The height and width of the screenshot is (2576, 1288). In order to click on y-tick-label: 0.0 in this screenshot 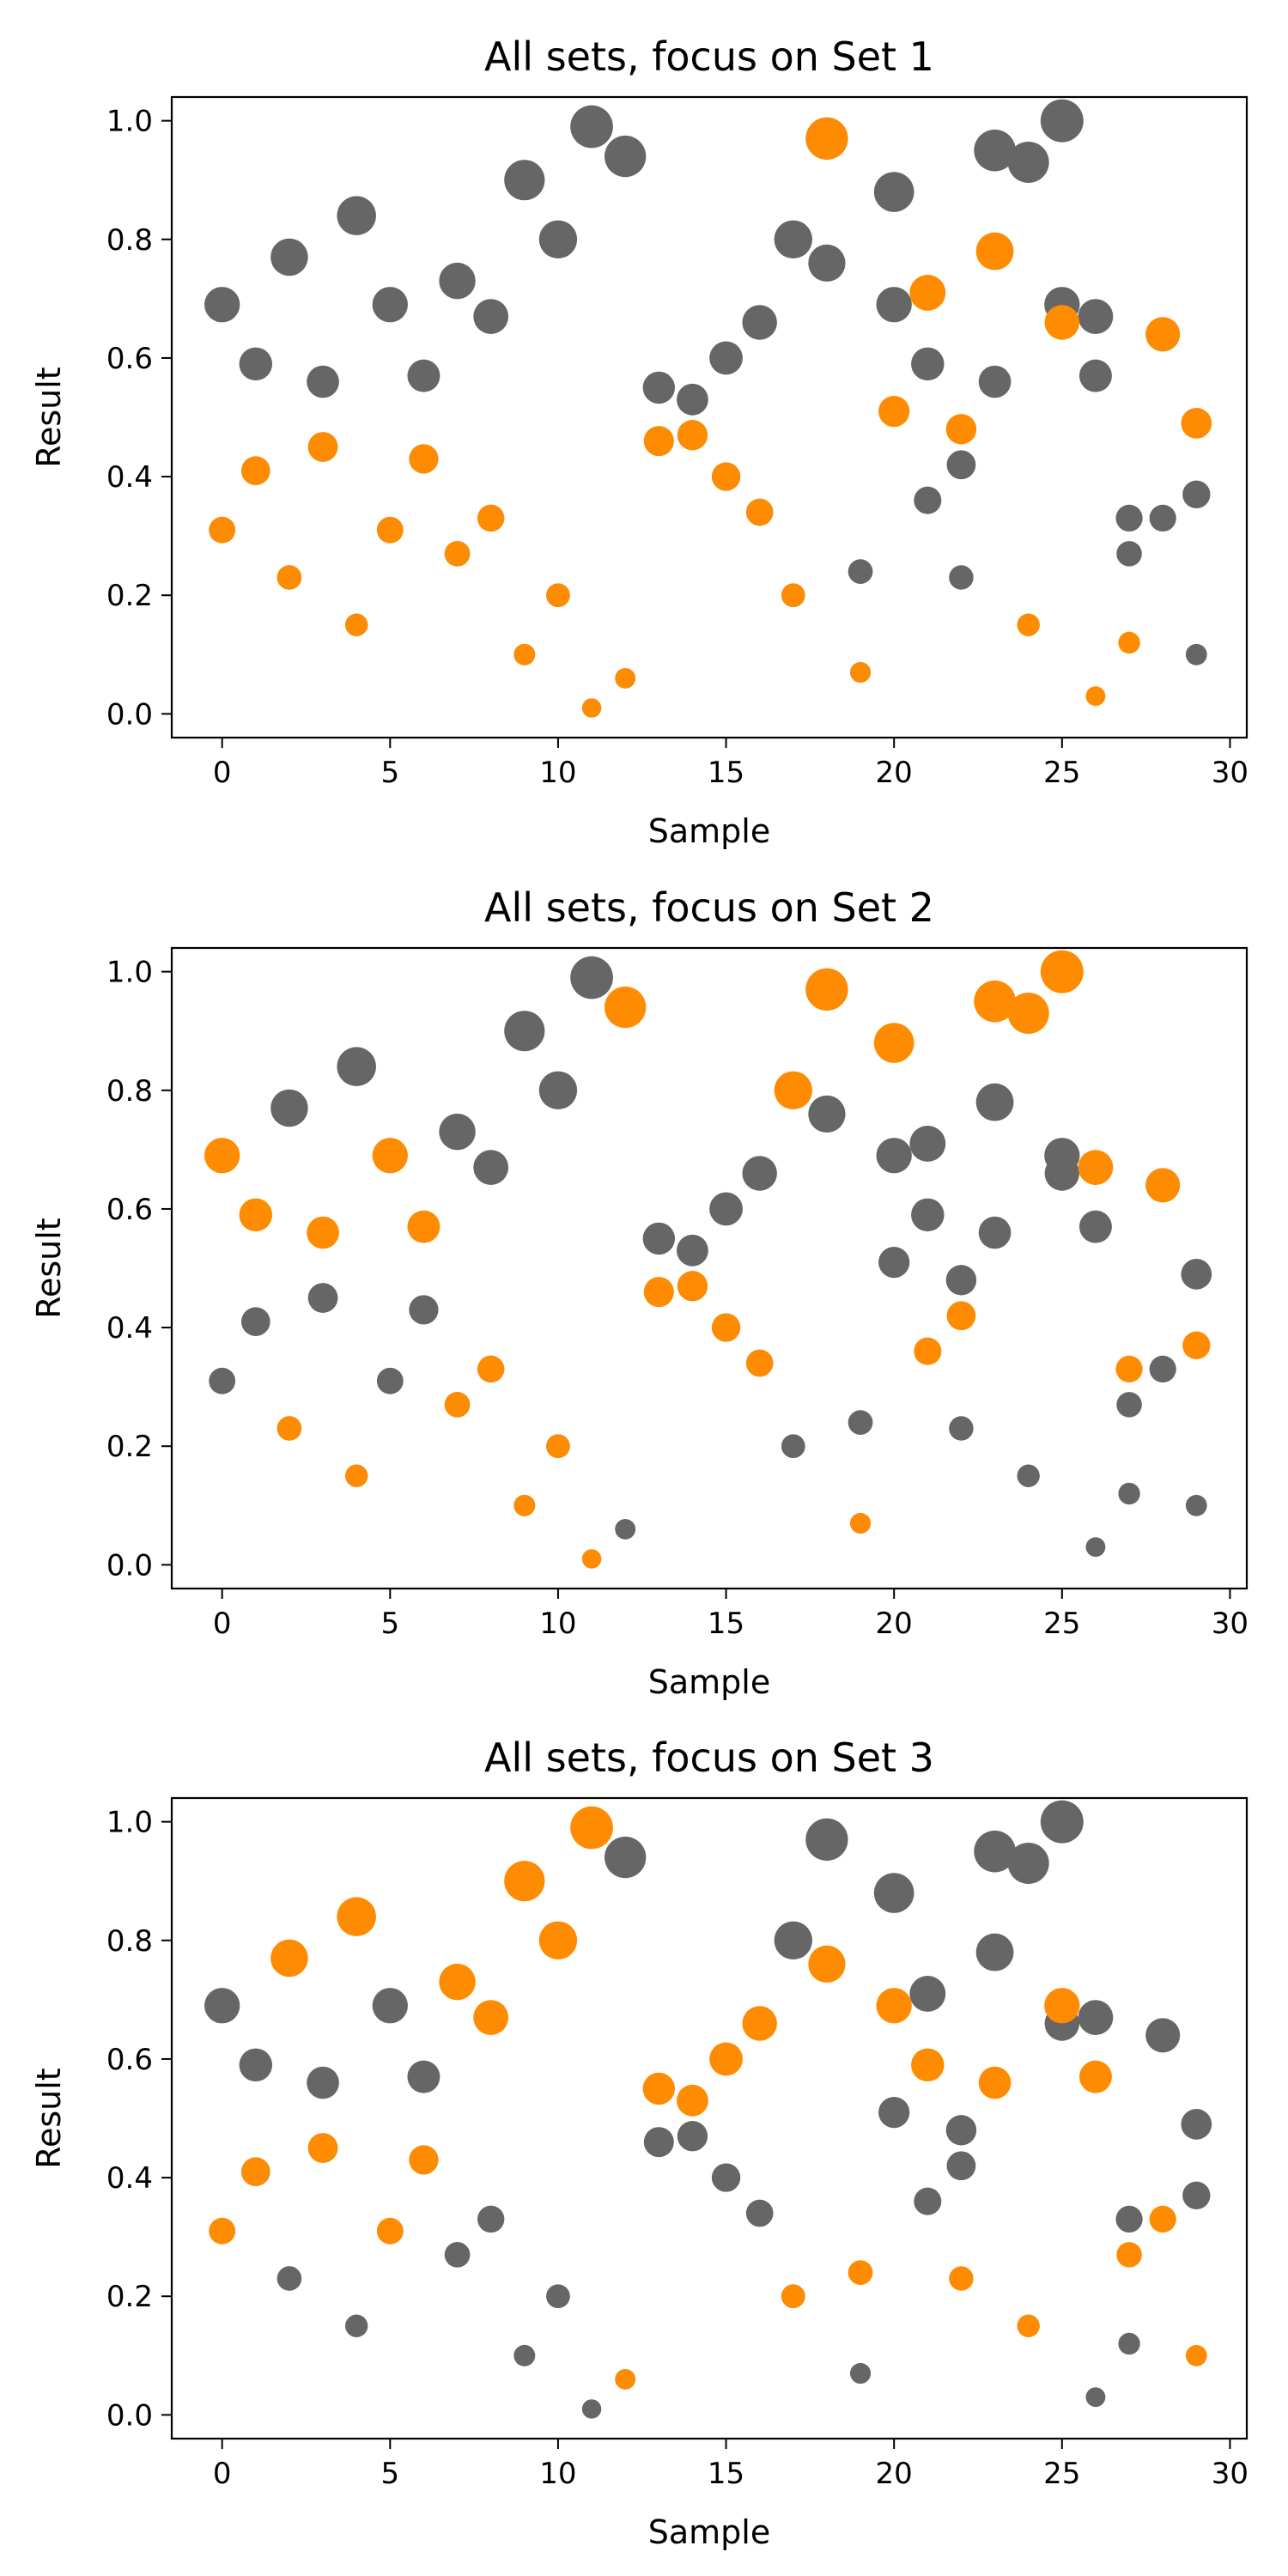, I will do `click(129, 715)`.